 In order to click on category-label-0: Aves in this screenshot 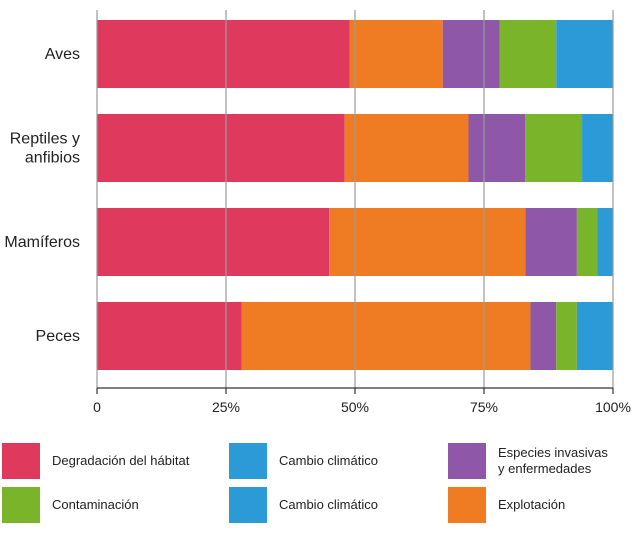, I will do `click(62, 54)`.